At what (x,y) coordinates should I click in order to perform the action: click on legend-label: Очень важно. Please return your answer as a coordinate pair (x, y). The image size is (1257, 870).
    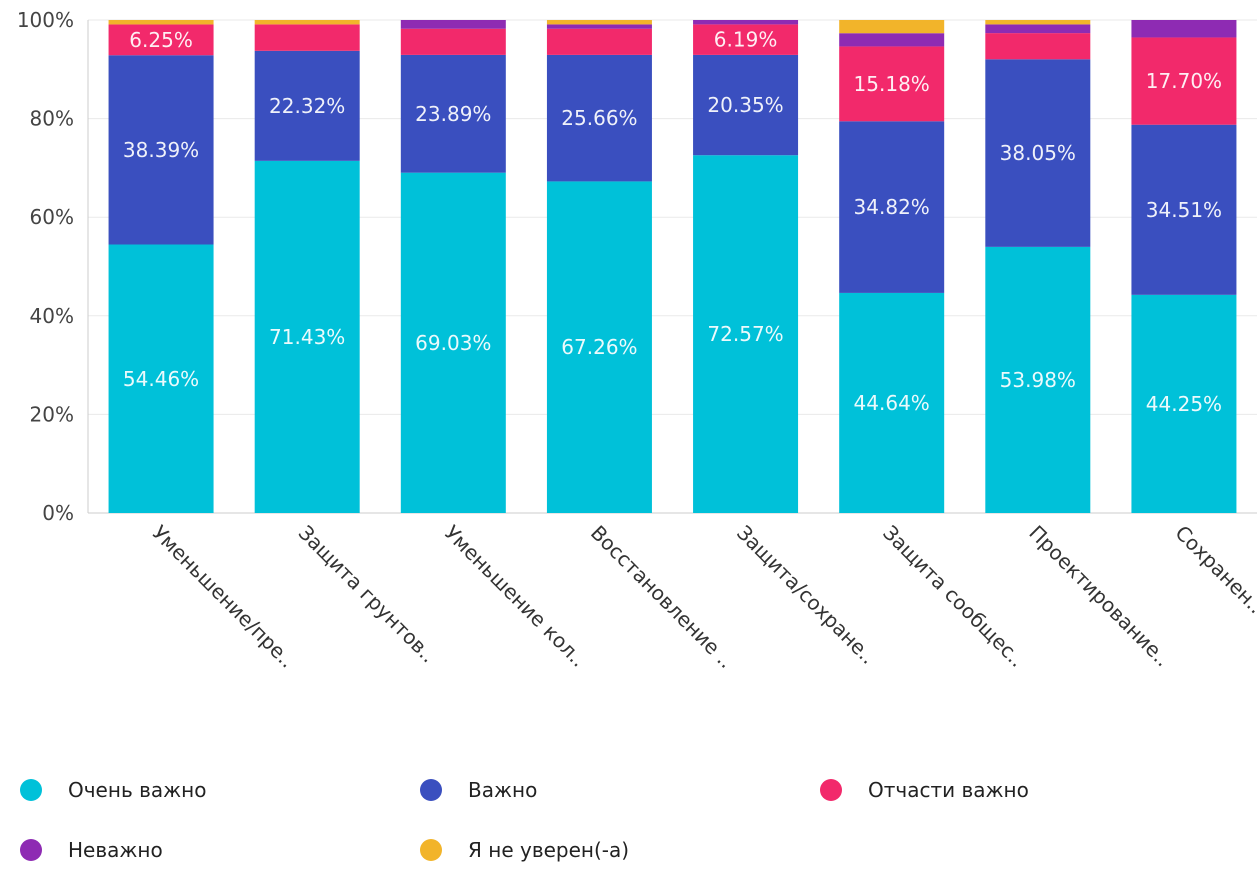
    Looking at the image, I should click on (137, 790).